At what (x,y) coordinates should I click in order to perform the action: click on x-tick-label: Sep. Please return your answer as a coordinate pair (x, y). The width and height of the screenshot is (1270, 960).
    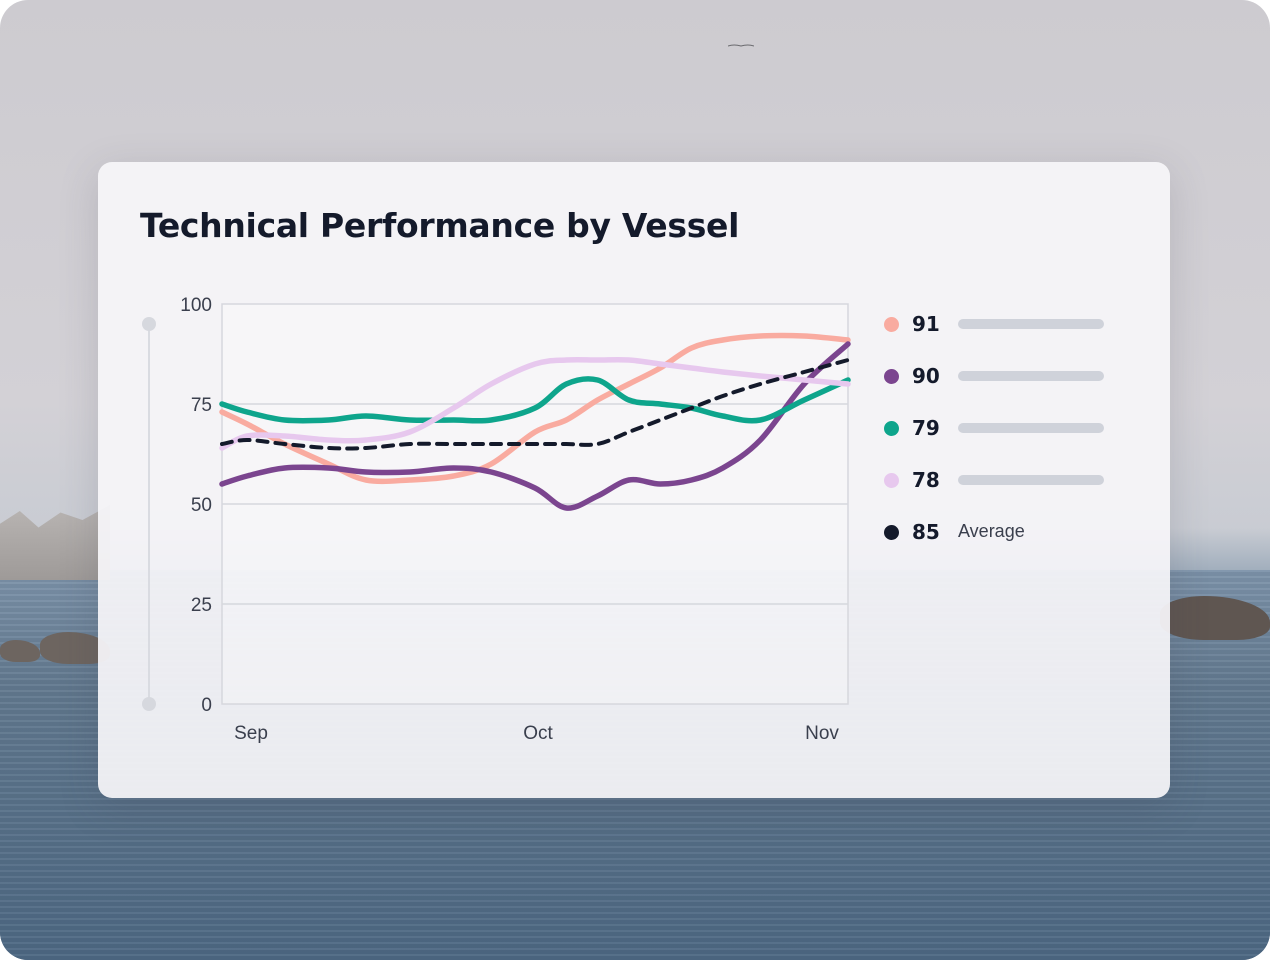
    Looking at the image, I should click on (251, 733).